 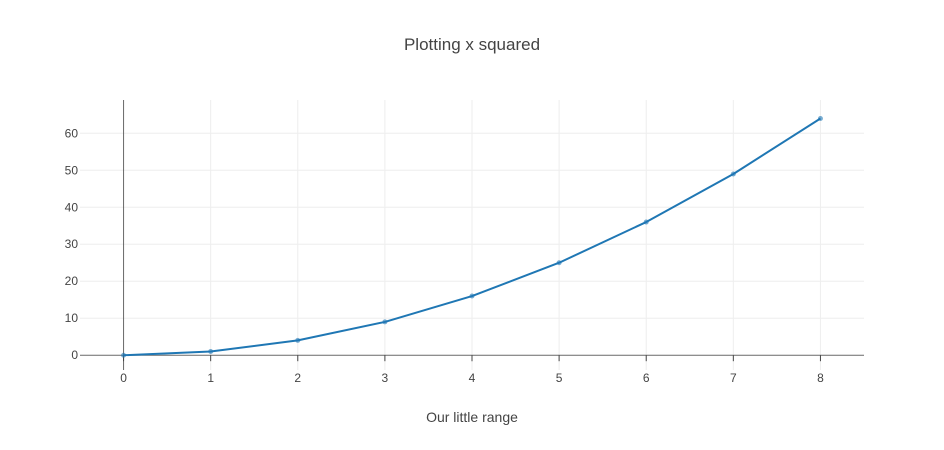 What do you see at coordinates (72, 170) in the screenshot?
I see `y-tick-label: 50` at bounding box center [72, 170].